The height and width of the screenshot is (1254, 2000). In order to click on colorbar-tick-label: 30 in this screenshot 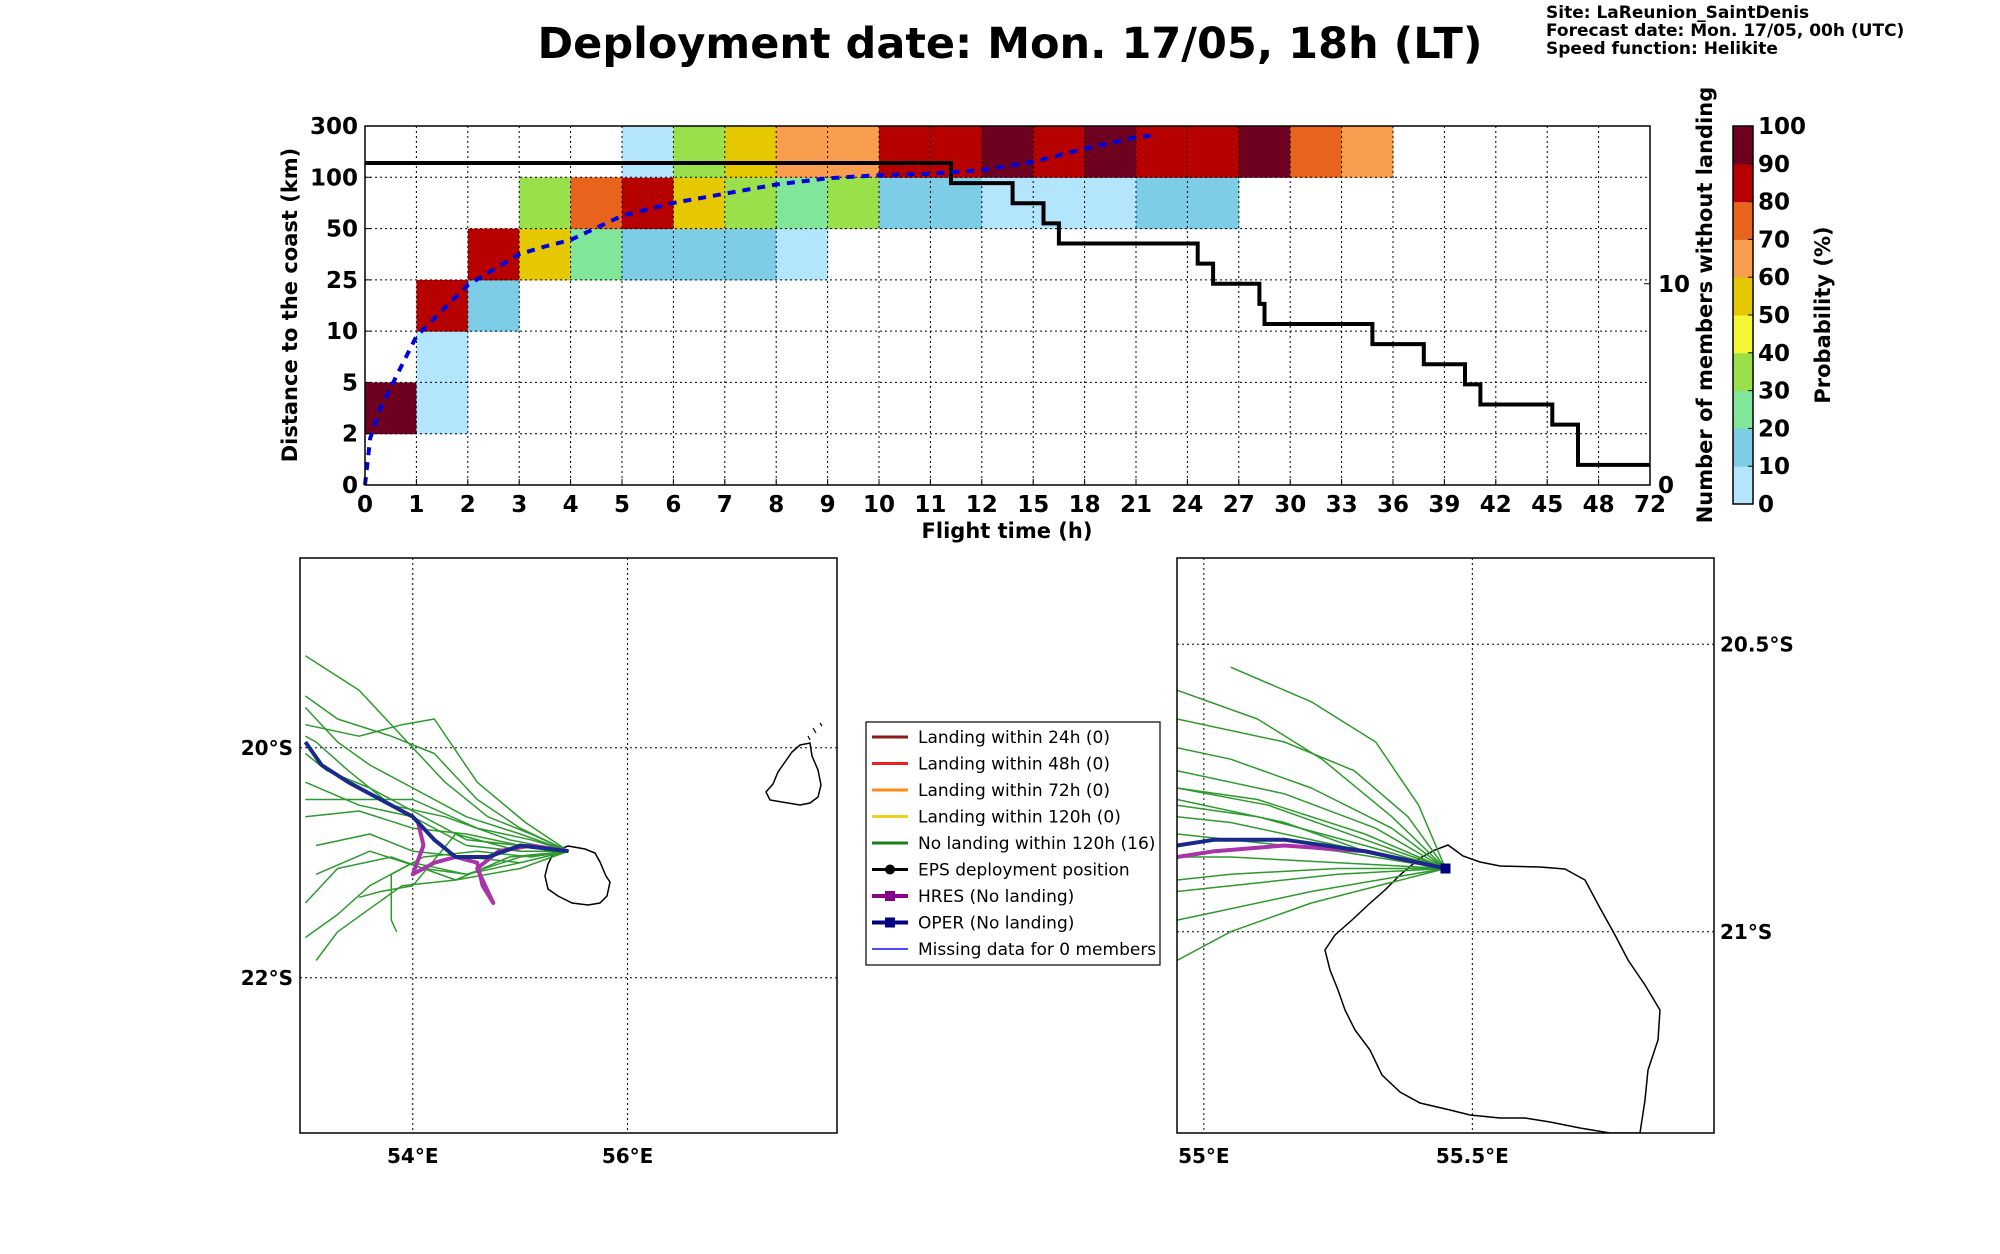, I will do `click(1774, 392)`.